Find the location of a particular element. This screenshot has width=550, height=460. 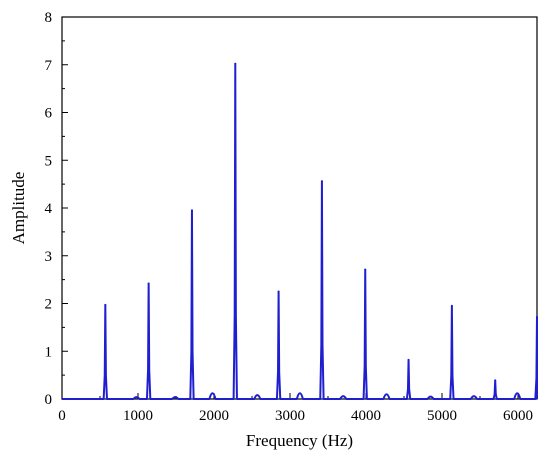

y-tick-label: 4 is located at coordinates (49, 209).